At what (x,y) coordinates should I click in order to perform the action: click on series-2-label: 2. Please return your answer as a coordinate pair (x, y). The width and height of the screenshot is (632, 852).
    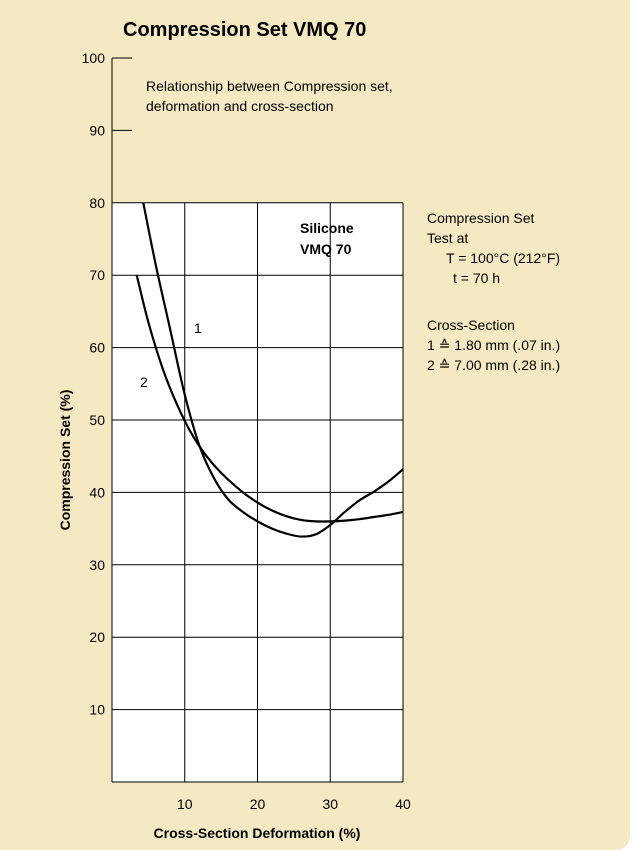
    Looking at the image, I should click on (144, 382).